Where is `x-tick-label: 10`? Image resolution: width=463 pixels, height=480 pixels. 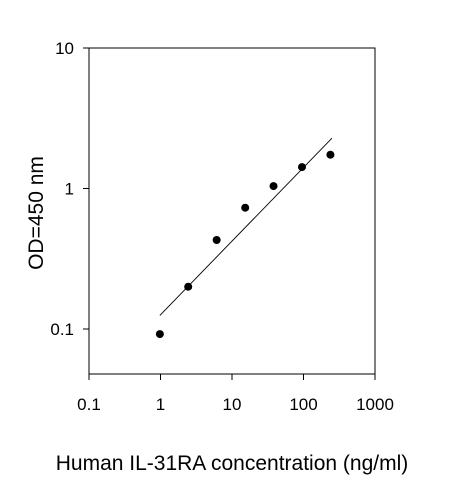 x-tick-label: 10 is located at coordinates (232, 404).